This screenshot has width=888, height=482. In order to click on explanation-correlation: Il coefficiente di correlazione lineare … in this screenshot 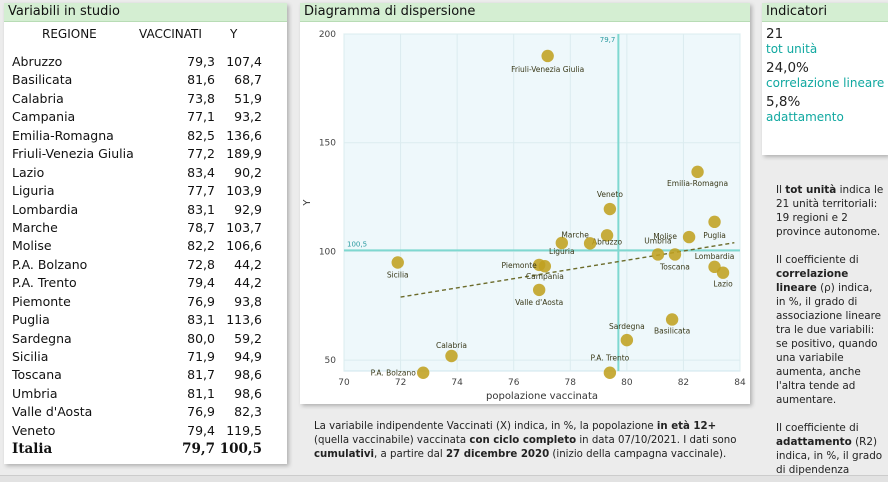, I will do `click(830, 330)`.